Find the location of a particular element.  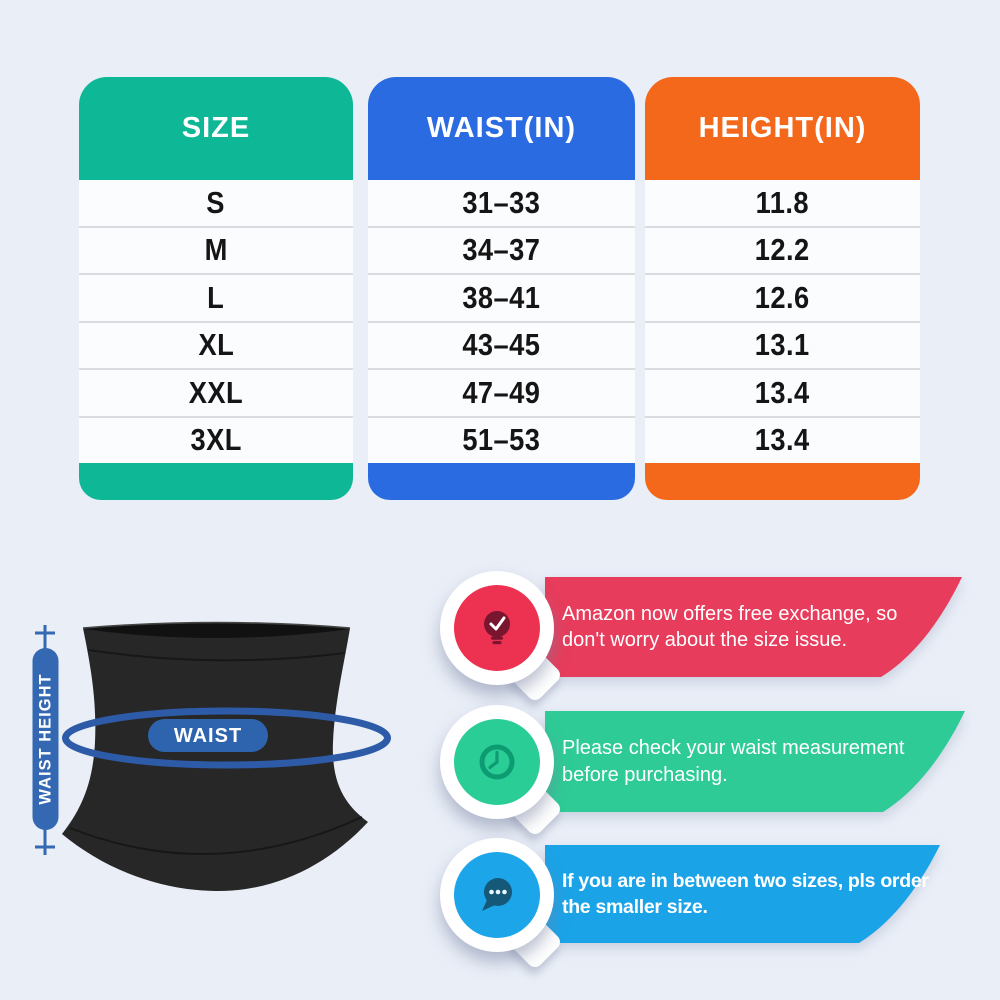

table-column-size: SIZE S M L XL XXL 3XL is located at coordinates (216, 288).